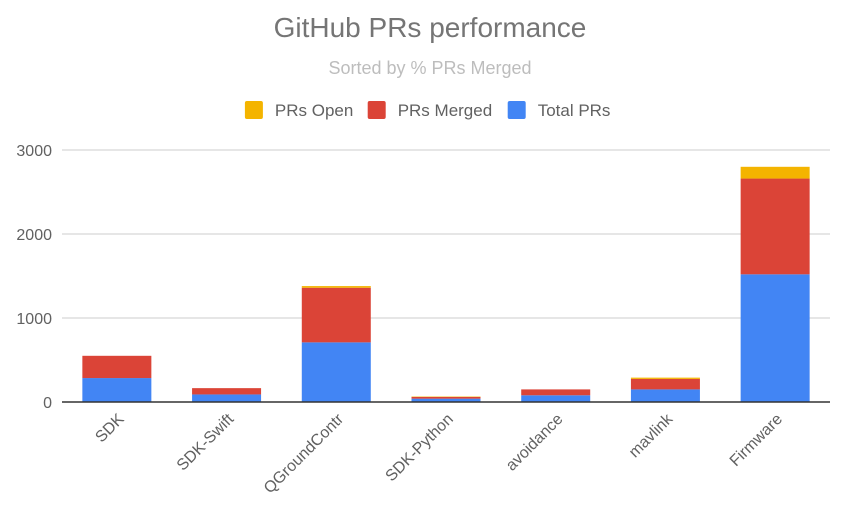 Image resolution: width=861 pixels, height=517 pixels. I want to click on legend: PRs Open PRs Merged Total PRs, so click(428, 110).